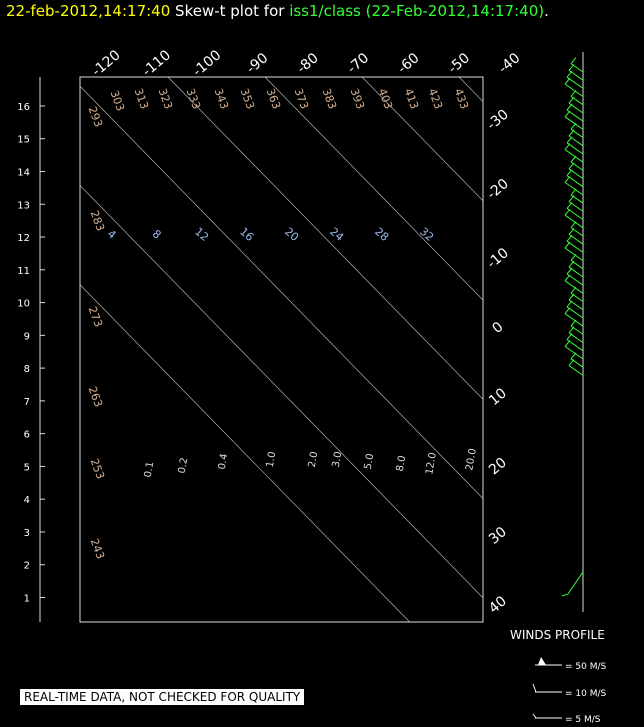  Describe the element at coordinates (411, 99) in the screenshot. I see `theta-label: 413` at that location.